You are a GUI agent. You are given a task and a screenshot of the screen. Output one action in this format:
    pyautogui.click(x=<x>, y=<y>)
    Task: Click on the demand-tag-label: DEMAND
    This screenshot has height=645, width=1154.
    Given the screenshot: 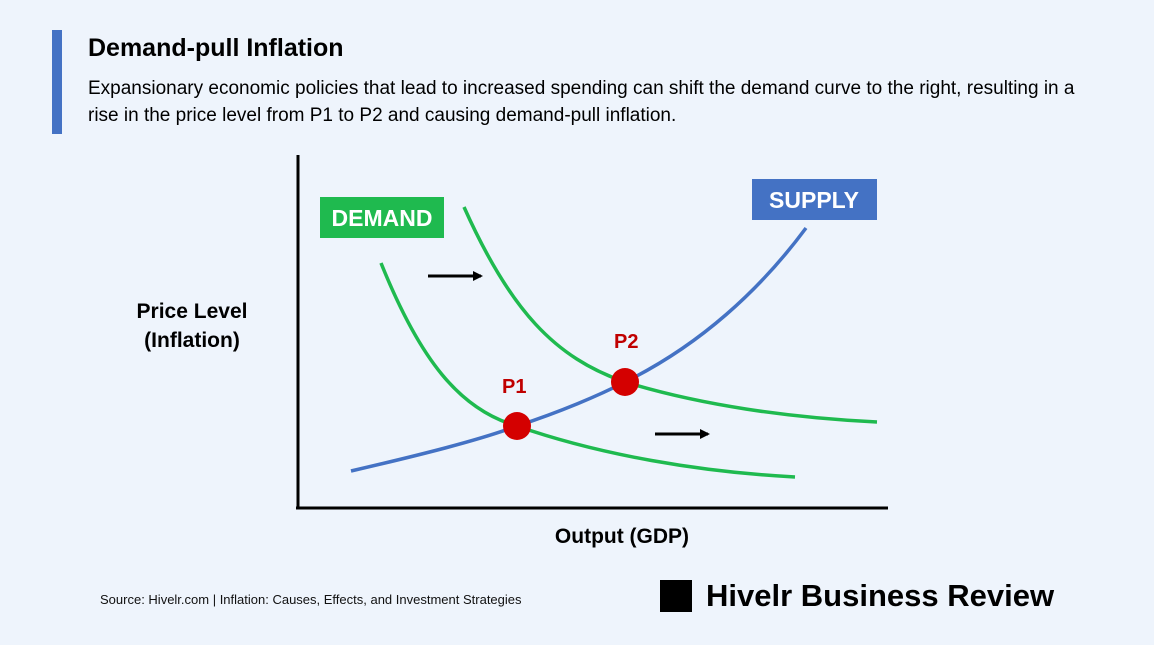 What is the action you would take?
    pyautogui.click(x=382, y=218)
    